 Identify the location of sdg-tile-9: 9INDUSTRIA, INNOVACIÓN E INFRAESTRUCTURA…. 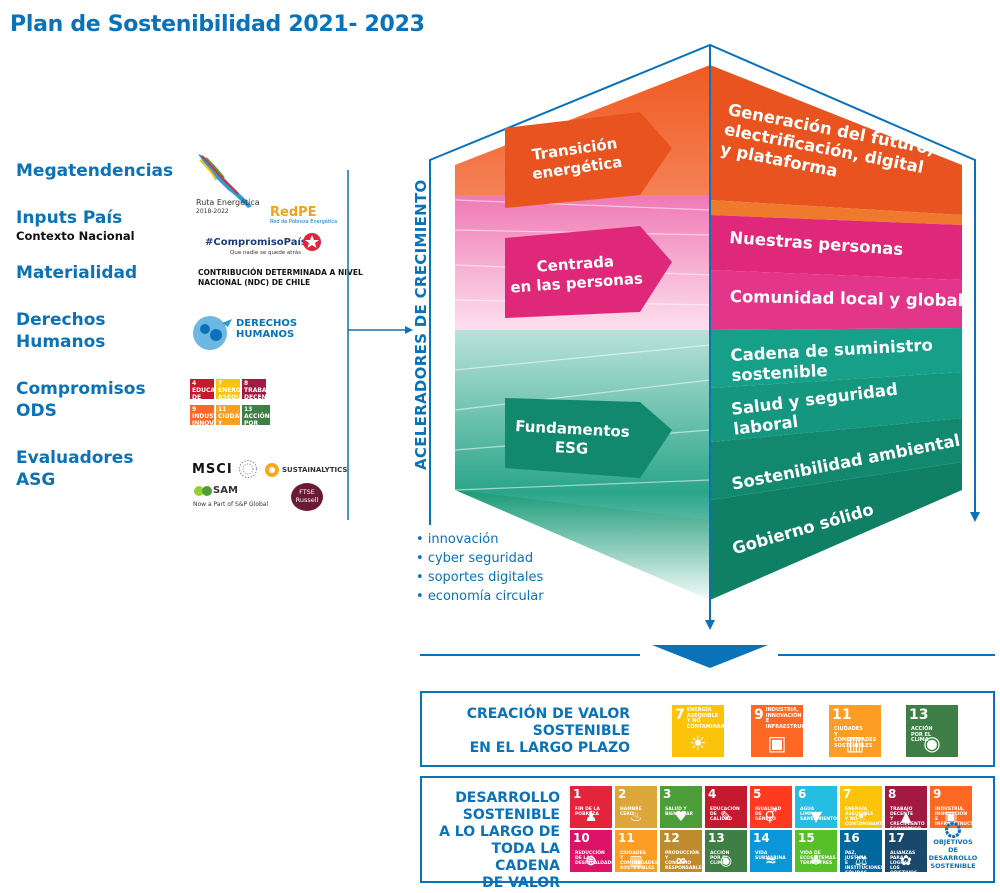
(777, 731).